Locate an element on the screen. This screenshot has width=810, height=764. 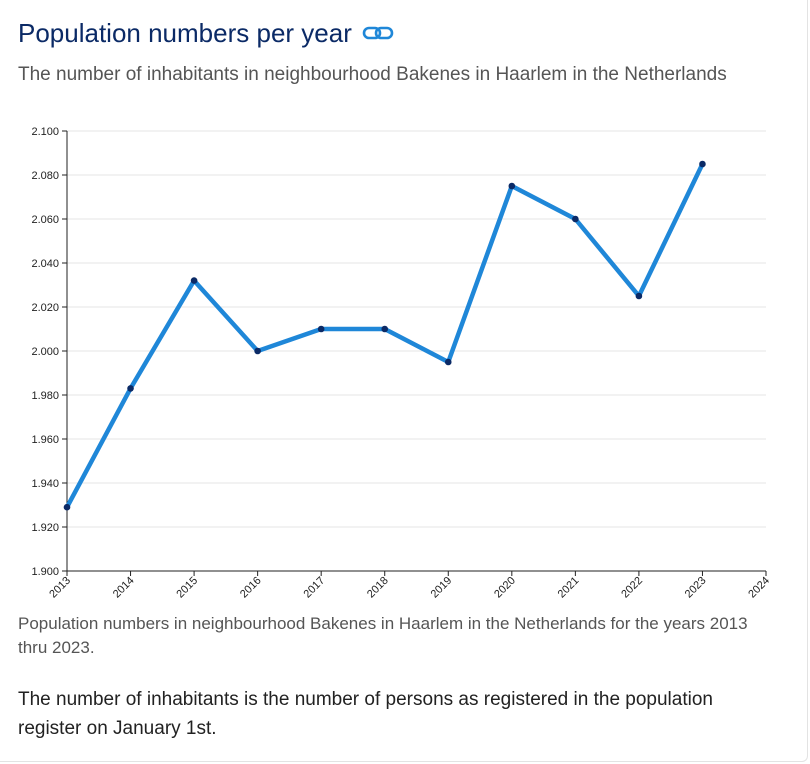
y-tick-label: 2.020 is located at coordinates (45, 308).